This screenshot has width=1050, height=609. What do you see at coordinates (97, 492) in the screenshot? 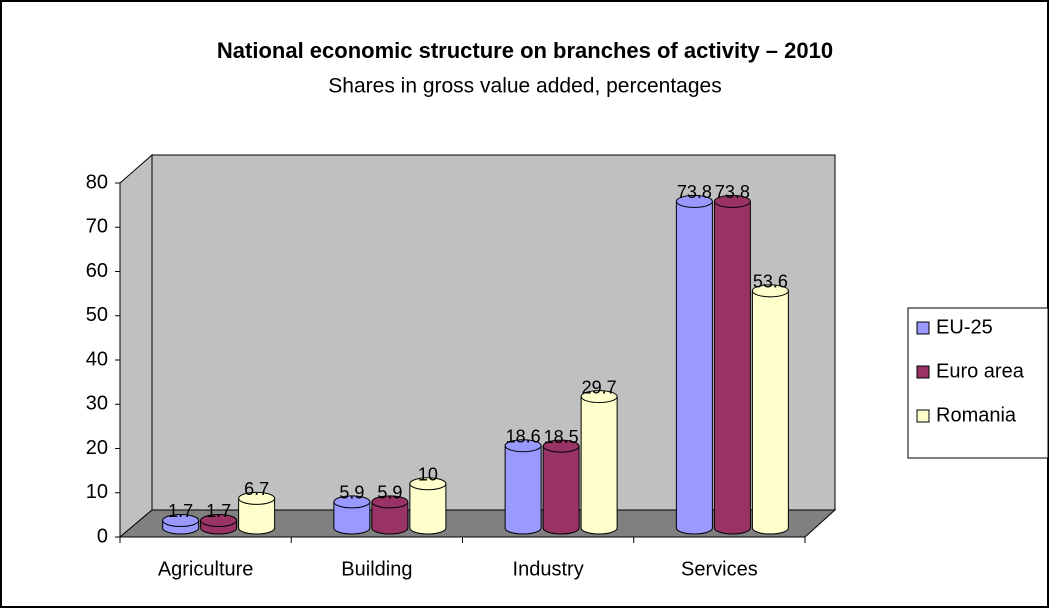
I see `y-tick-label: 10` at bounding box center [97, 492].